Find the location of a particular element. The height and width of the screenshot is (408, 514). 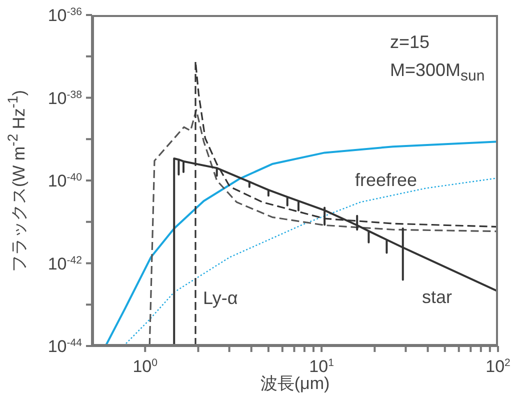

y-tick-label: 10$^{-36}$ is located at coordinates (65, 15).